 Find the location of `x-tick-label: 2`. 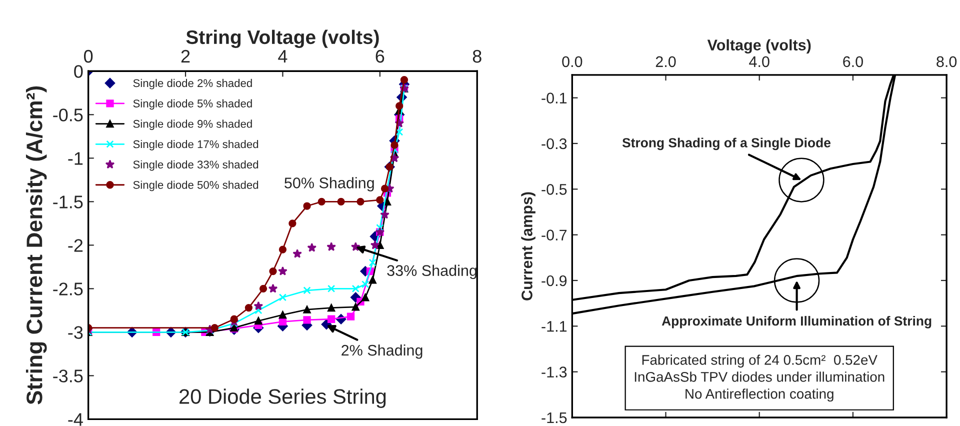

x-tick-label: 2 is located at coordinates (185, 56).